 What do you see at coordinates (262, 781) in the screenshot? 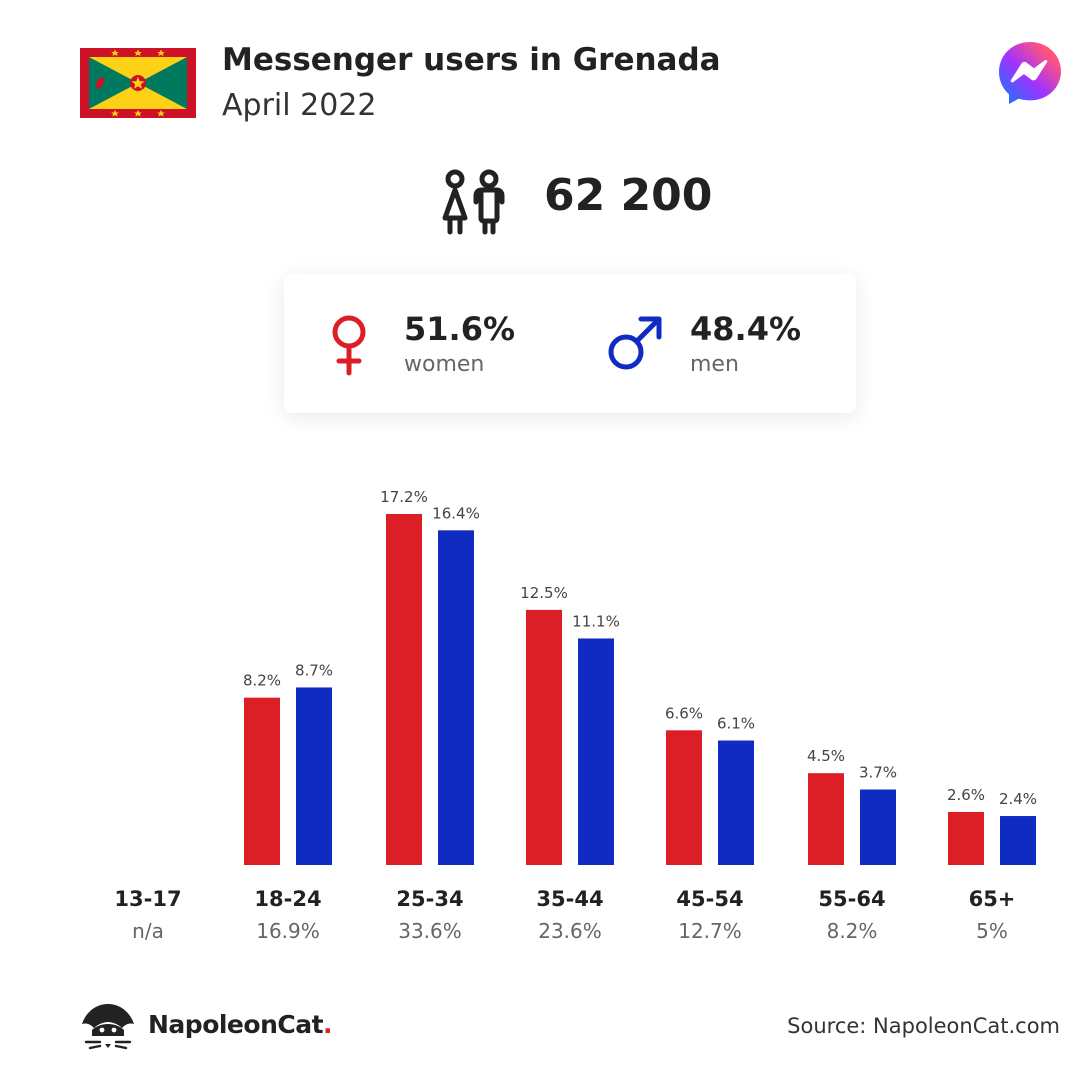
I see `bar-18-24-women` at bounding box center [262, 781].